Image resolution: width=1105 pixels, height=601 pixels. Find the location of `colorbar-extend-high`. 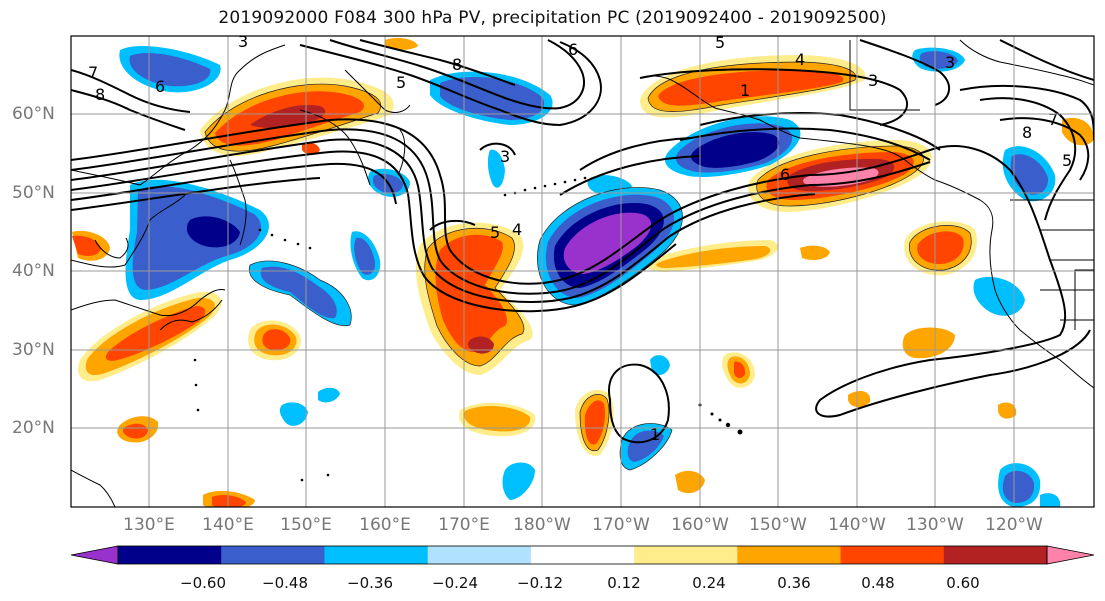

colorbar-extend-high is located at coordinates (1070, 555).